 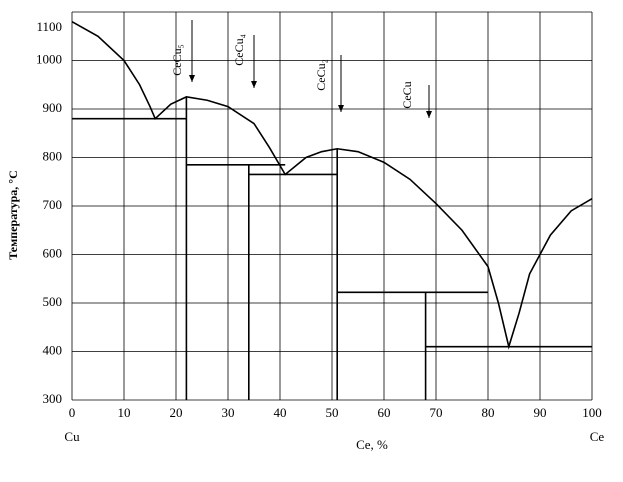 I want to click on y-tick-label: 600, so click(x=53, y=252).